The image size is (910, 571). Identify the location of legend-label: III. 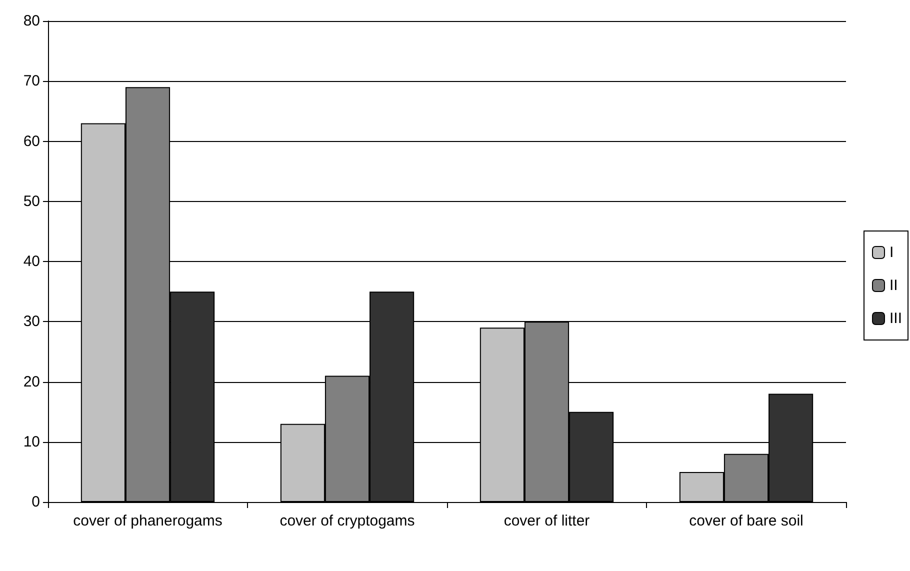
(896, 318).